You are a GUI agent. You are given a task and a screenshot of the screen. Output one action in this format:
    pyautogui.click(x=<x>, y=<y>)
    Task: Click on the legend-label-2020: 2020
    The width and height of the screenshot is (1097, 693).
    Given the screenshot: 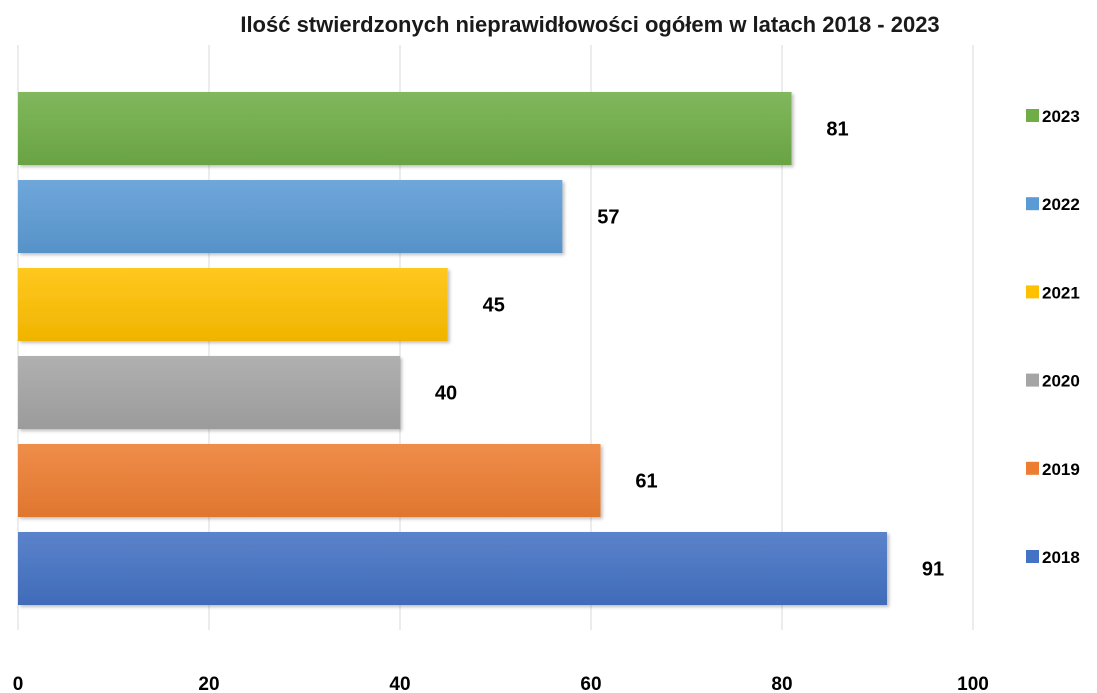 What is the action you would take?
    pyautogui.click(x=1061, y=381)
    